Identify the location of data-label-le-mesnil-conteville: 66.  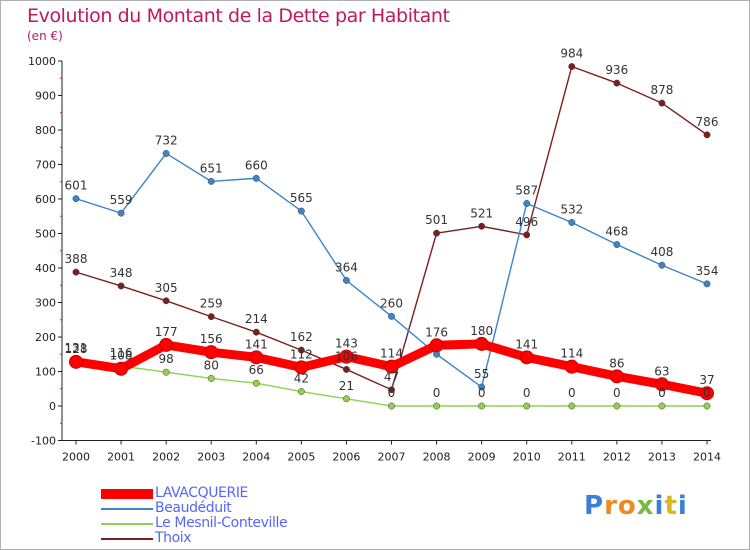
(256, 370).